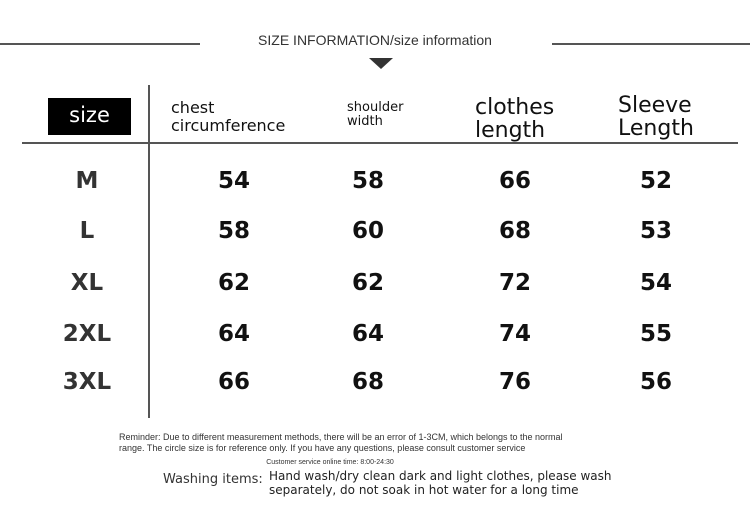  Describe the element at coordinates (233, 283) in the screenshot. I see `cell-chest: 62` at that location.